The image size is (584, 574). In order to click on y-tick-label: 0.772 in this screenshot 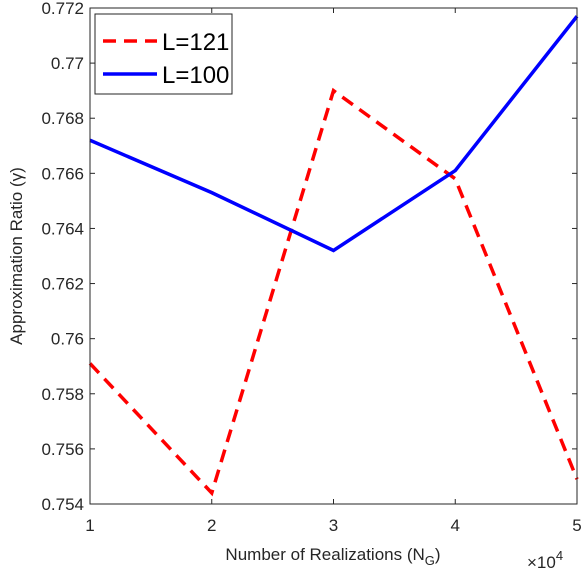, I will do `click(62, 9)`.